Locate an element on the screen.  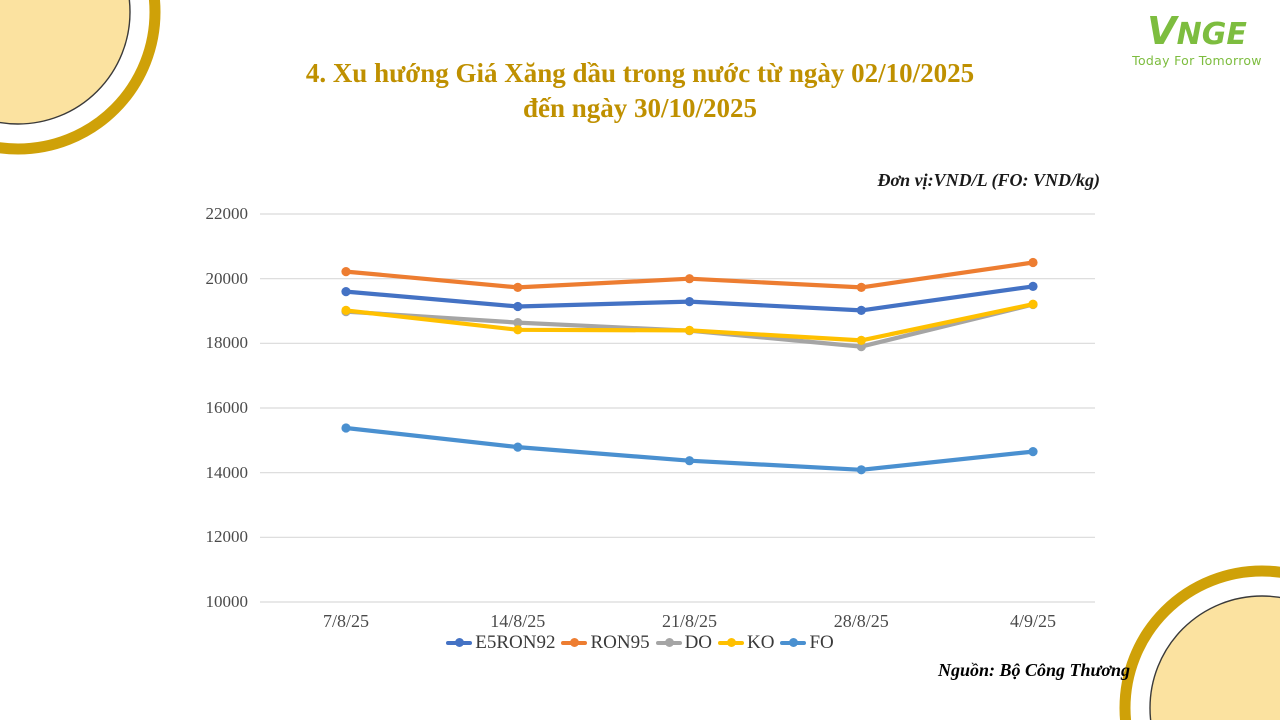
y-axis-tick-label: 16000 is located at coordinates (227, 407).